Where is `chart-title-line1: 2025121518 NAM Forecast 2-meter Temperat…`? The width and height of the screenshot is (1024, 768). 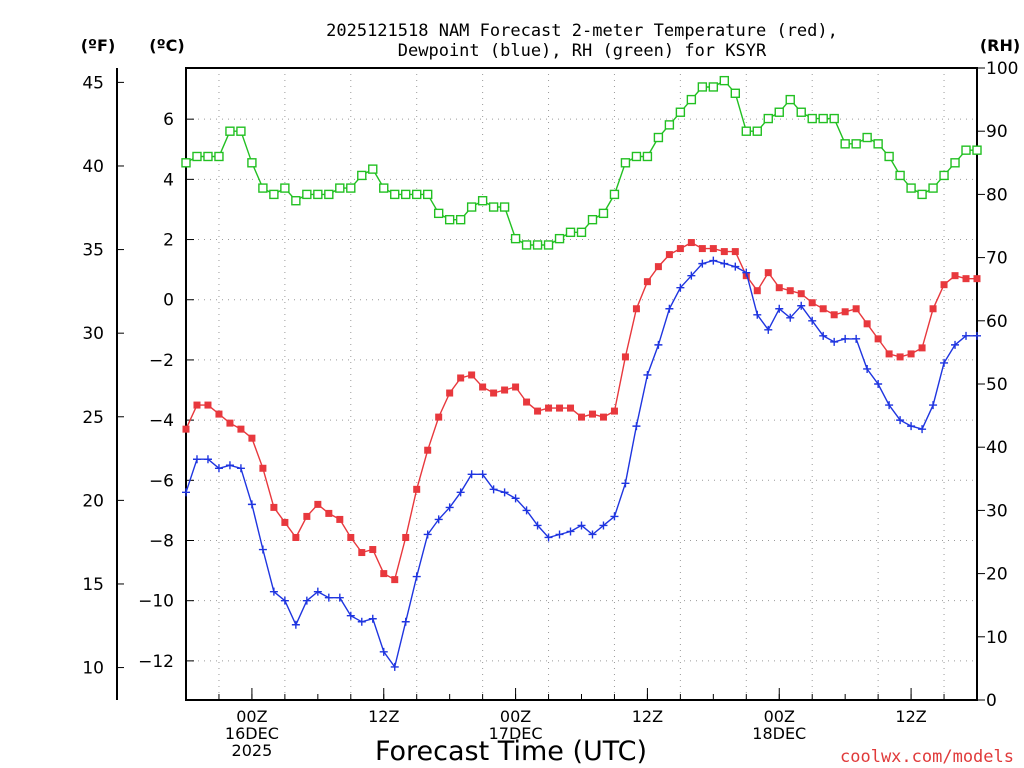
chart-title-line1: 2025121518 NAM Forecast 2-meter Temperat… is located at coordinates (582, 31).